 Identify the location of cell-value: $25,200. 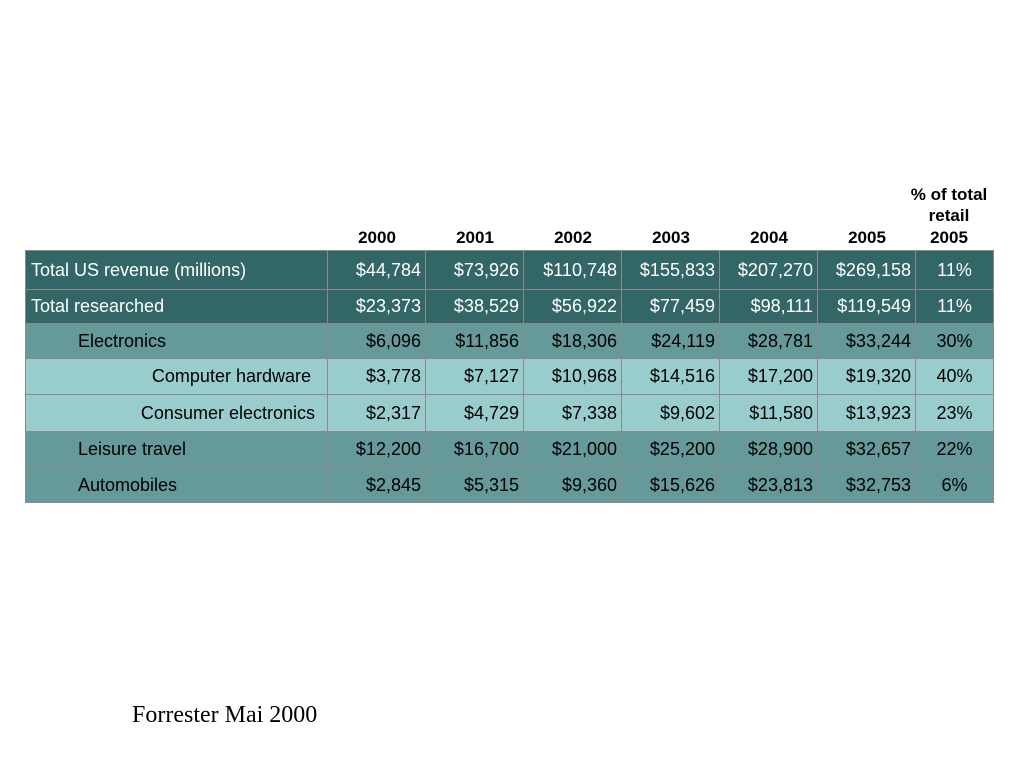
(670, 449).